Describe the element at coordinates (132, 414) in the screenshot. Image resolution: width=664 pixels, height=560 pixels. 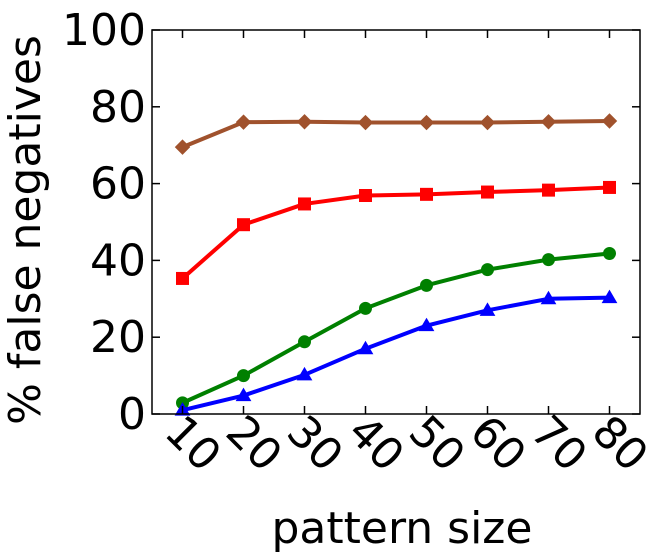
I see `y-tick-label: 0` at that location.